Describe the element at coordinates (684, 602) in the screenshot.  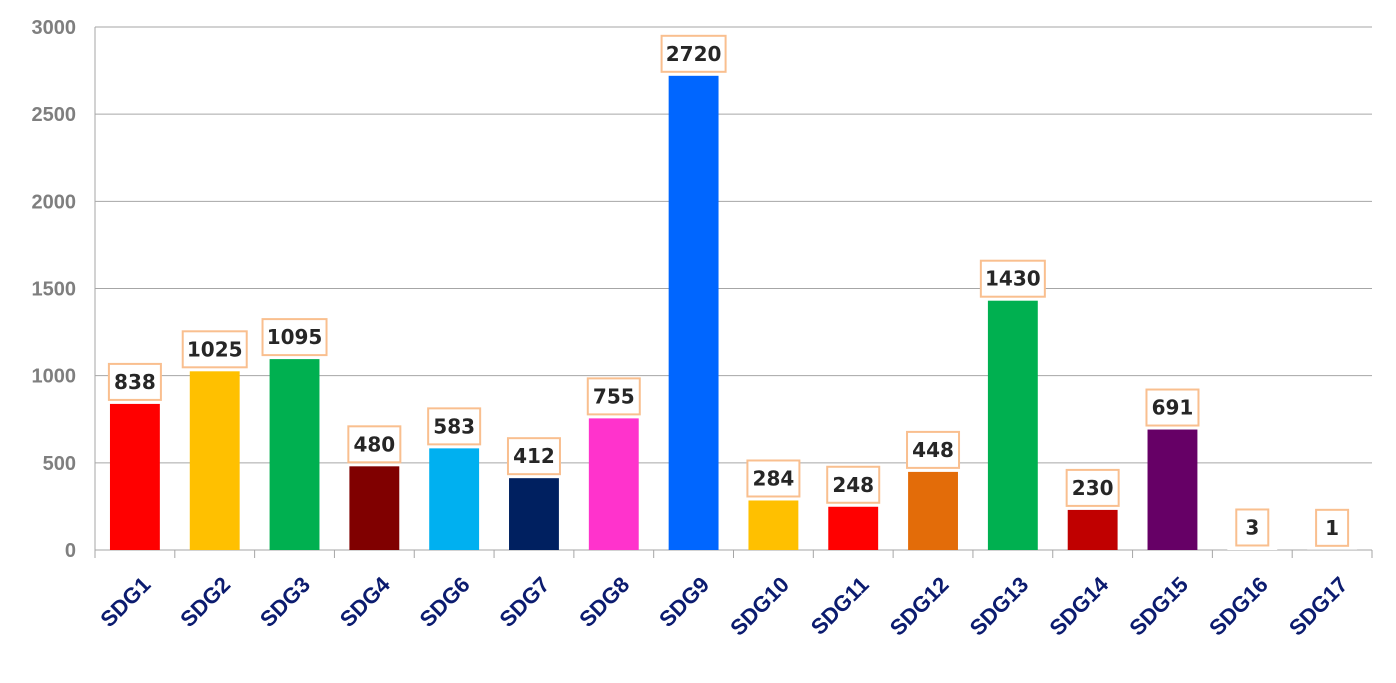
I see `x-tick-label: SDG9` at that location.